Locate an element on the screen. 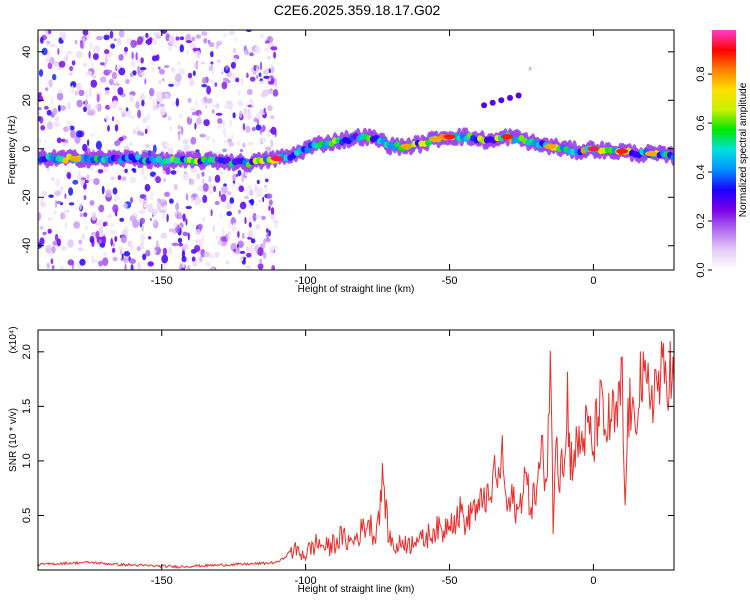 The height and width of the screenshot is (605, 750). spectrogram-ytick-label: 40 is located at coordinates (27, 52).